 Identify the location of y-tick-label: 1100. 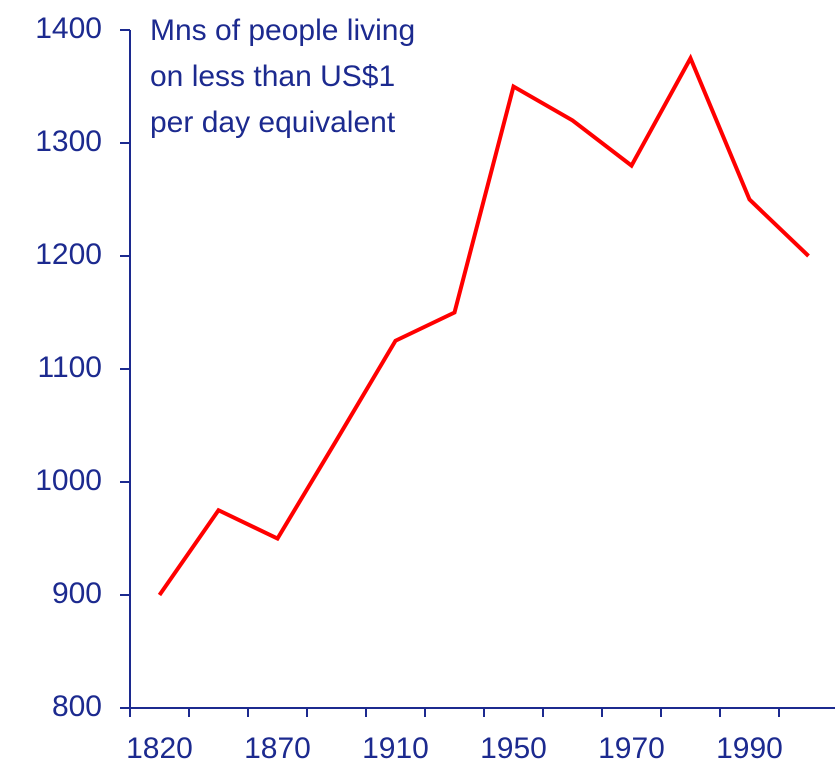
(69, 367).